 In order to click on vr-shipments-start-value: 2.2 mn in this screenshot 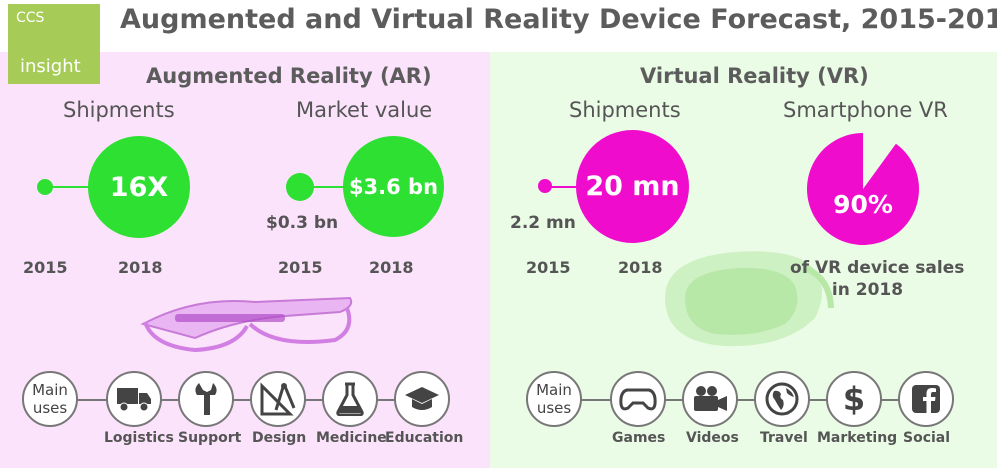, I will do `click(543, 223)`.